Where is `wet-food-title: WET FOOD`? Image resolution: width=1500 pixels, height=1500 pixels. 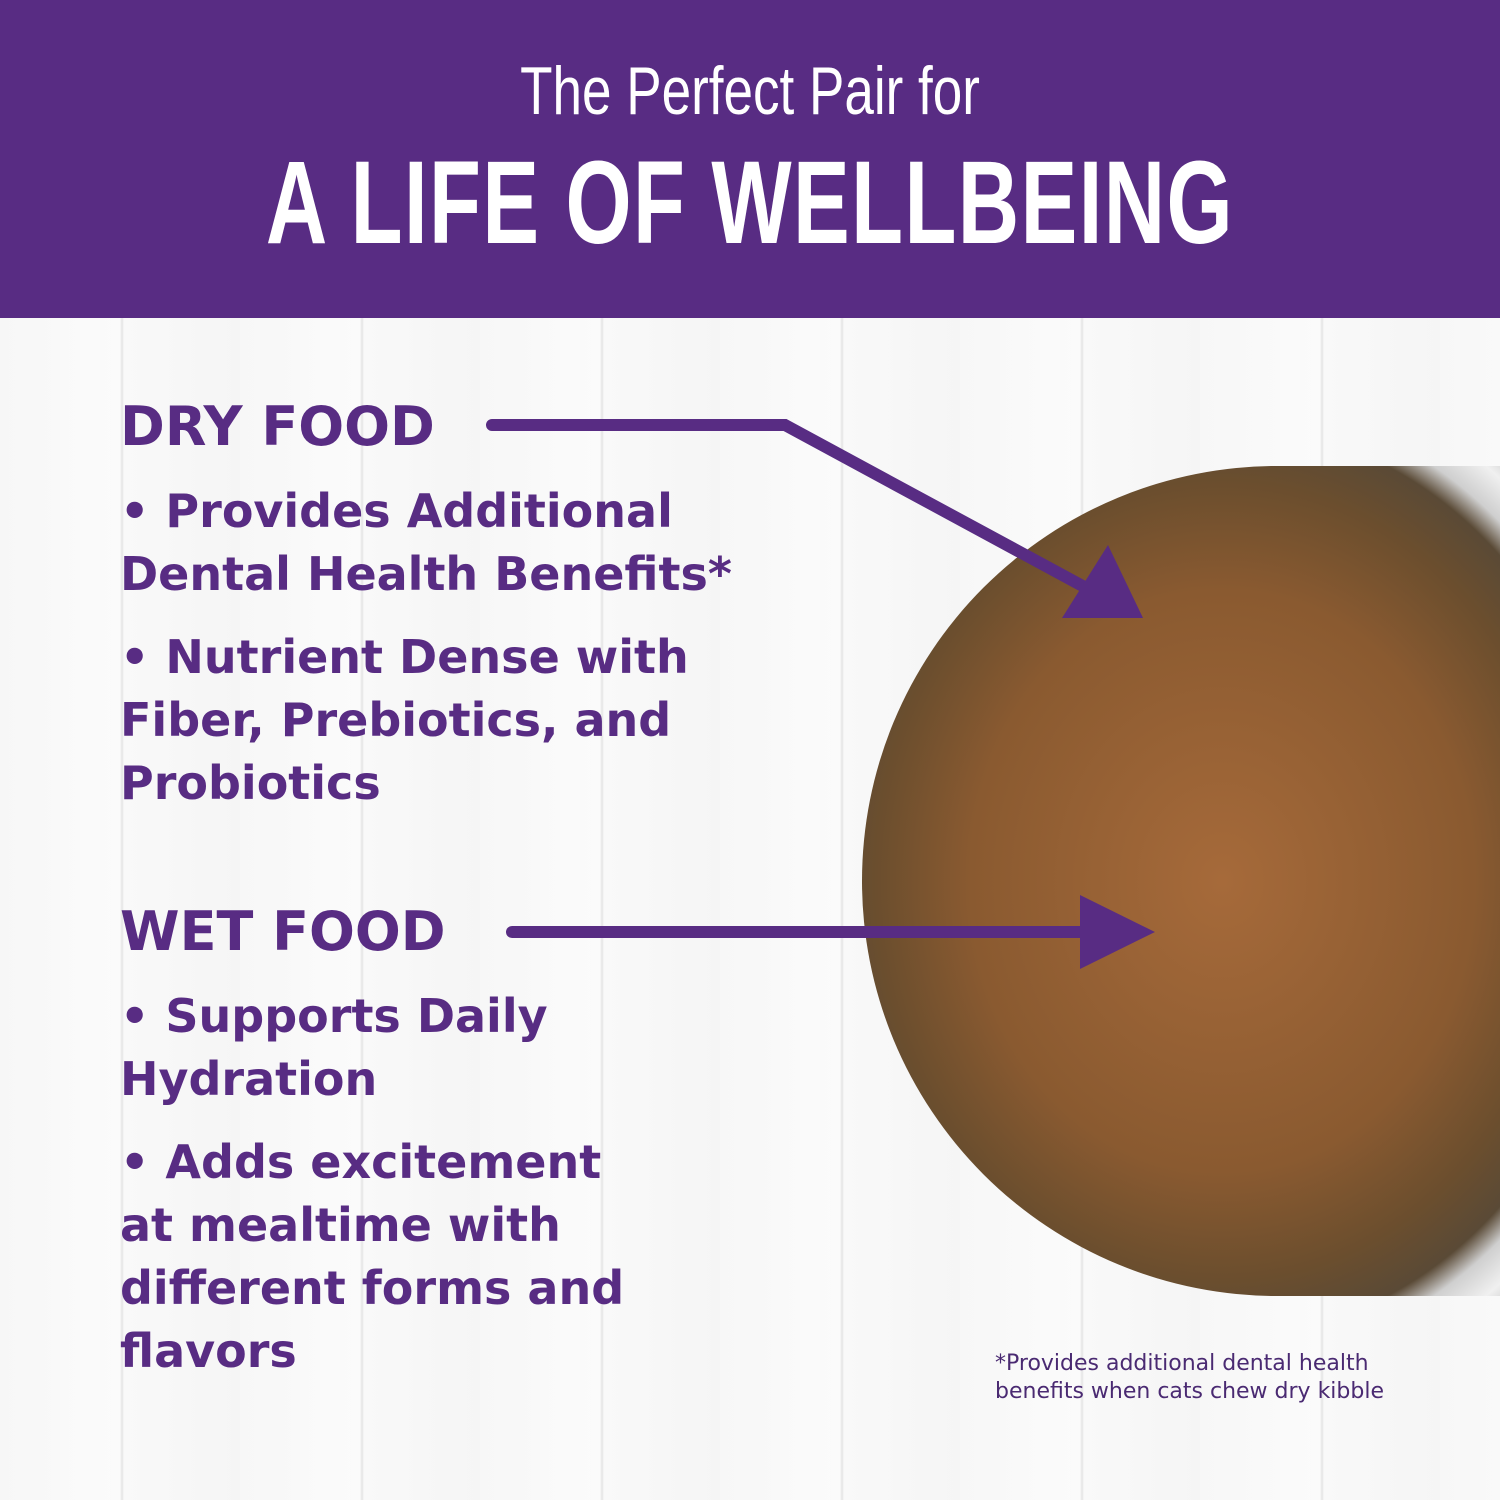 wet-food-title: WET FOOD is located at coordinates (283, 931).